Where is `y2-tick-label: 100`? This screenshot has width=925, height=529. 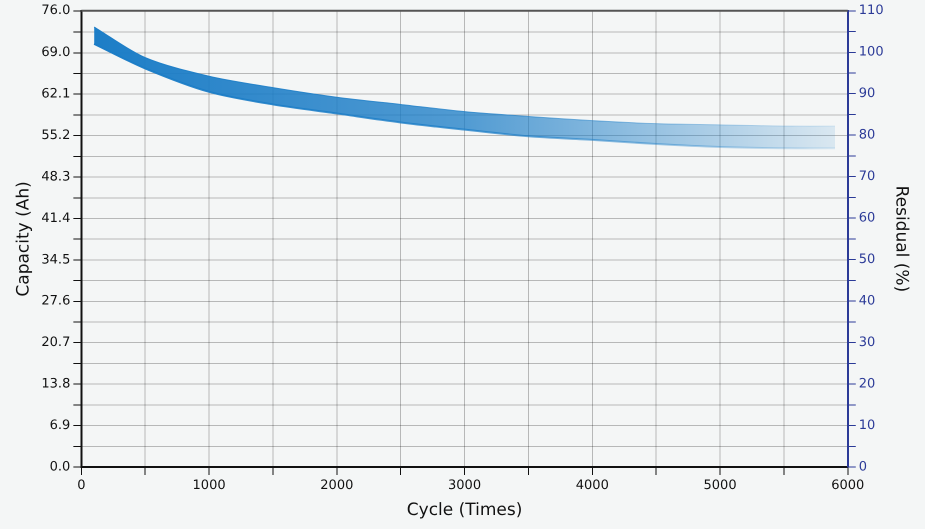
y2-tick-label: 100 is located at coordinates (871, 52).